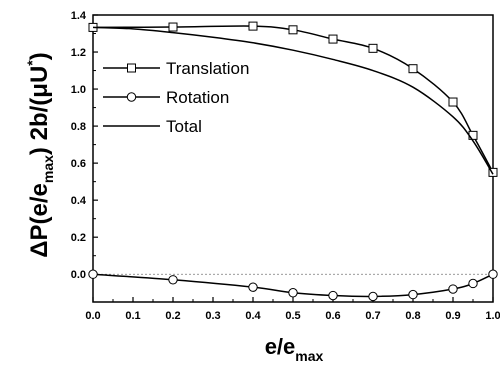 This screenshot has width=500, height=372. What do you see at coordinates (78, 53) in the screenshot?
I see `y-tick-label: 1.2` at bounding box center [78, 53].